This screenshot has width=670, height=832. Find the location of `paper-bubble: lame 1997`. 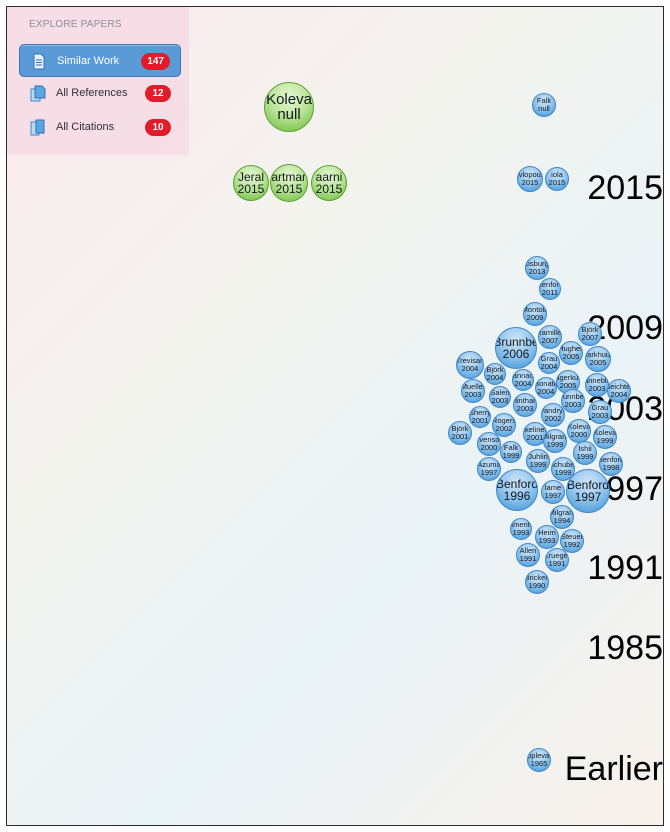

paper-bubble: lame 1997 is located at coordinates (553, 492).